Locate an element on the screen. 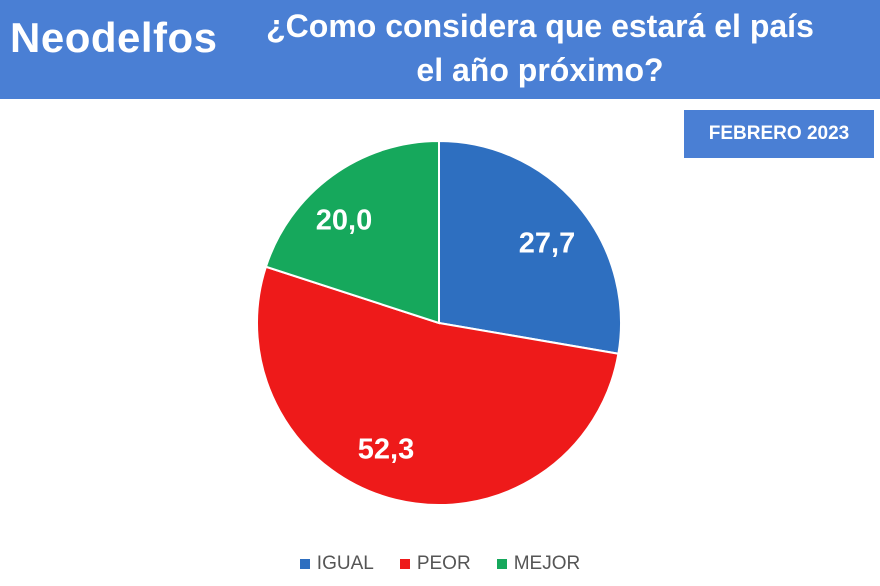 The image size is (880, 586). legend-label-igual: IGUAL is located at coordinates (345, 563).